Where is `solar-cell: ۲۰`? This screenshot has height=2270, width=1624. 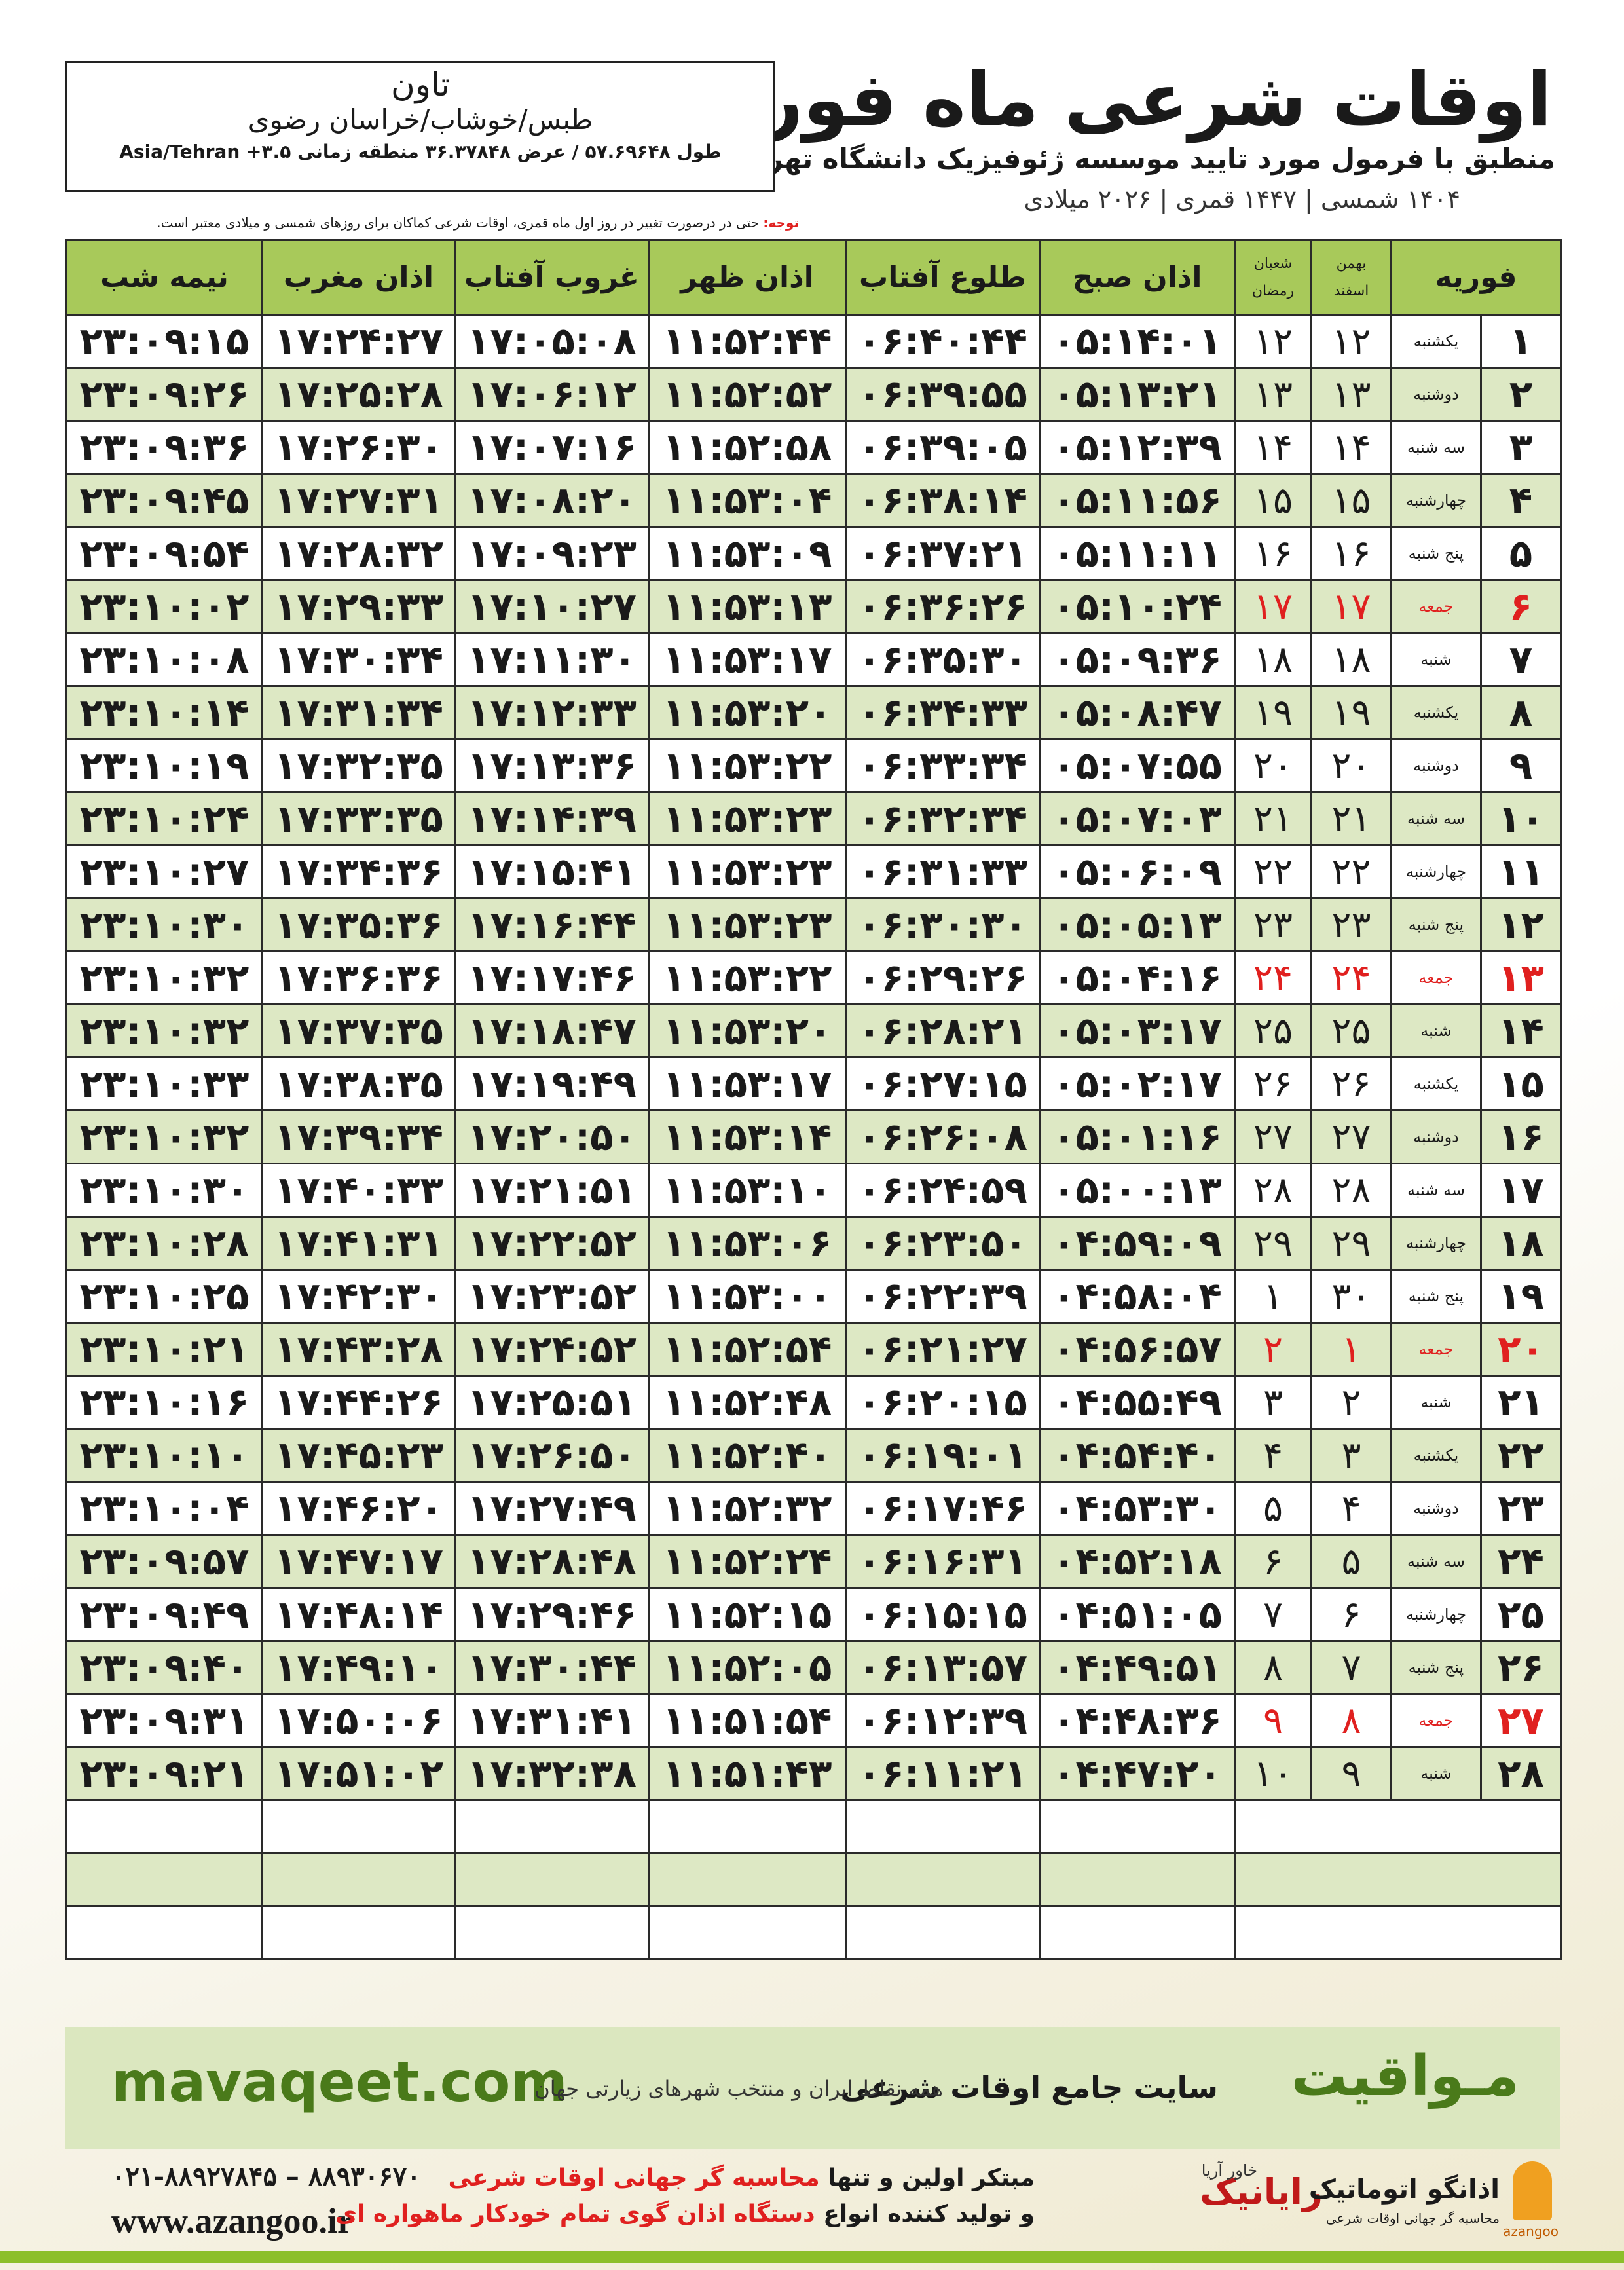
solar-cell: ۲۰ is located at coordinates (1351, 765).